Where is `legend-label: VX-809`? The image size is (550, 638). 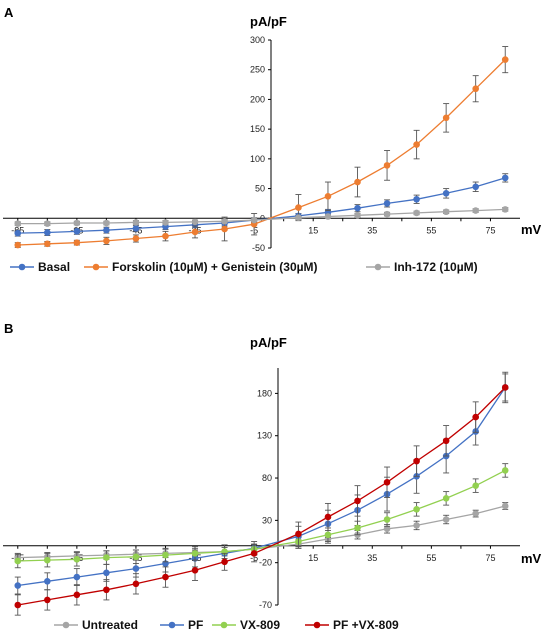
legend-label: VX-809 is located at coordinates (260, 625).